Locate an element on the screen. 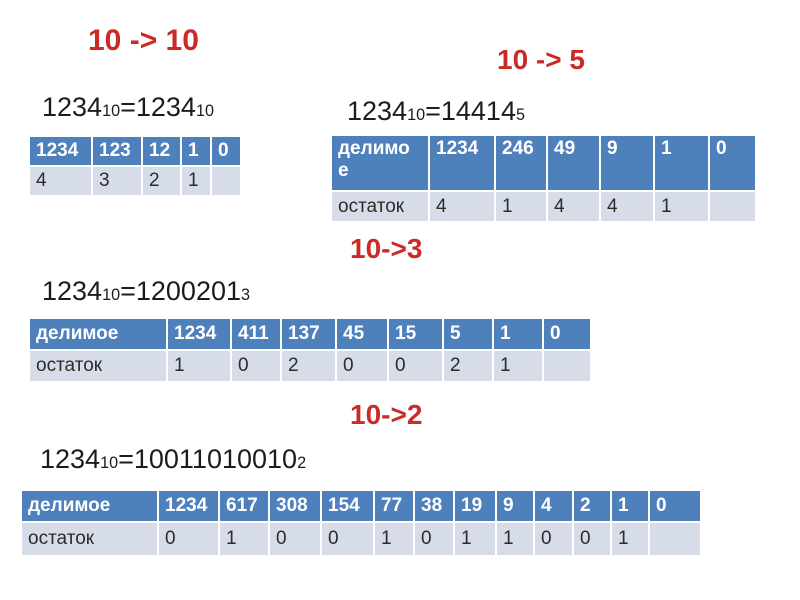 This screenshot has width=800, height=600. quotient-cell: 19 is located at coordinates (475, 506).